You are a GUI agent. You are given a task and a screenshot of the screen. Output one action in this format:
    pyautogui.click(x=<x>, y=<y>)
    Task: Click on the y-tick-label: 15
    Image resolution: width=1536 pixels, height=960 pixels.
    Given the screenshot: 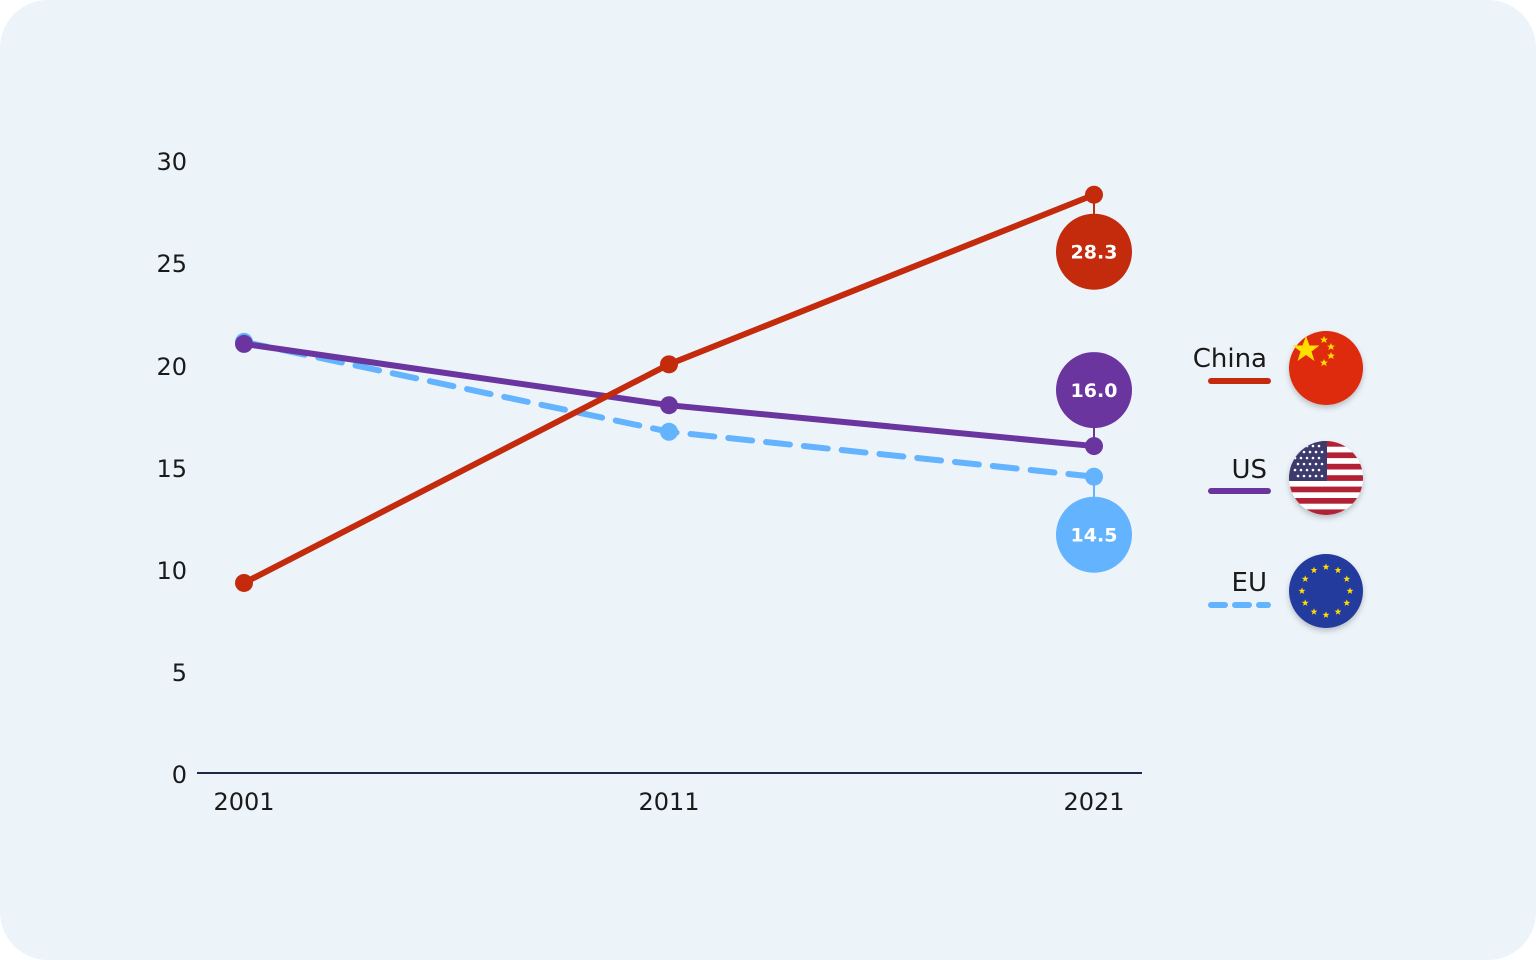 What is the action you would take?
    pyautogui.click(x=171, y=469)
    